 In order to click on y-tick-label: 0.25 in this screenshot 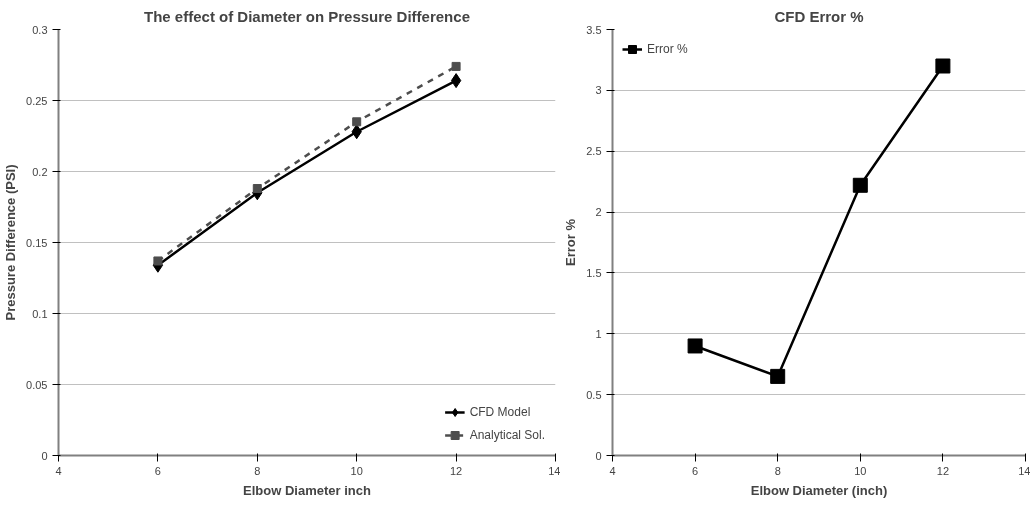, I will do `click(37, 100)`.